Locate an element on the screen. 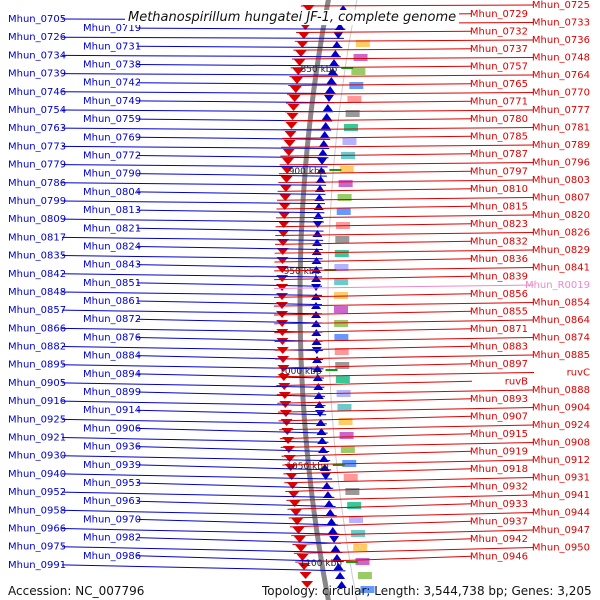 The height and width of the screenshot is (600, 600). right-gene-label: Mhun_0893 is located at coordinates (499, 399).